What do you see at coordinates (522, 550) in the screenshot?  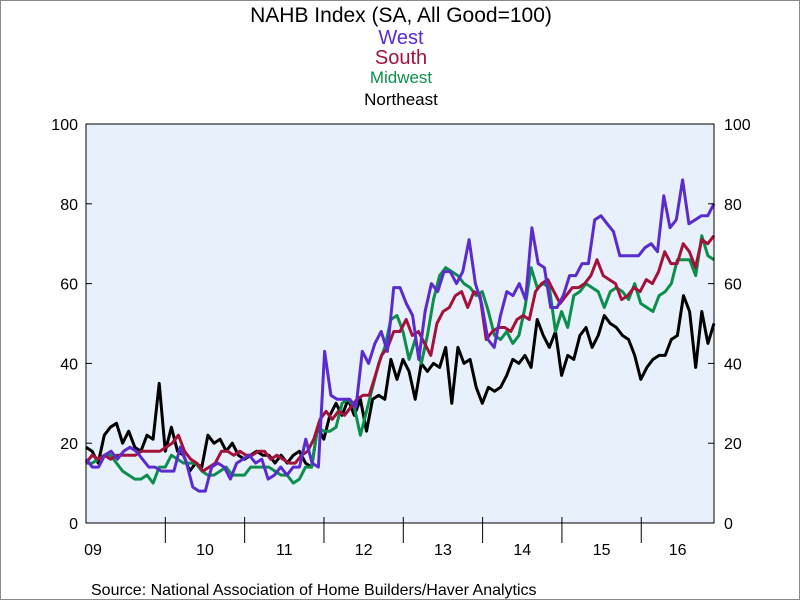 I see `x-tick-label: 14` at bounding box center [522, 550].